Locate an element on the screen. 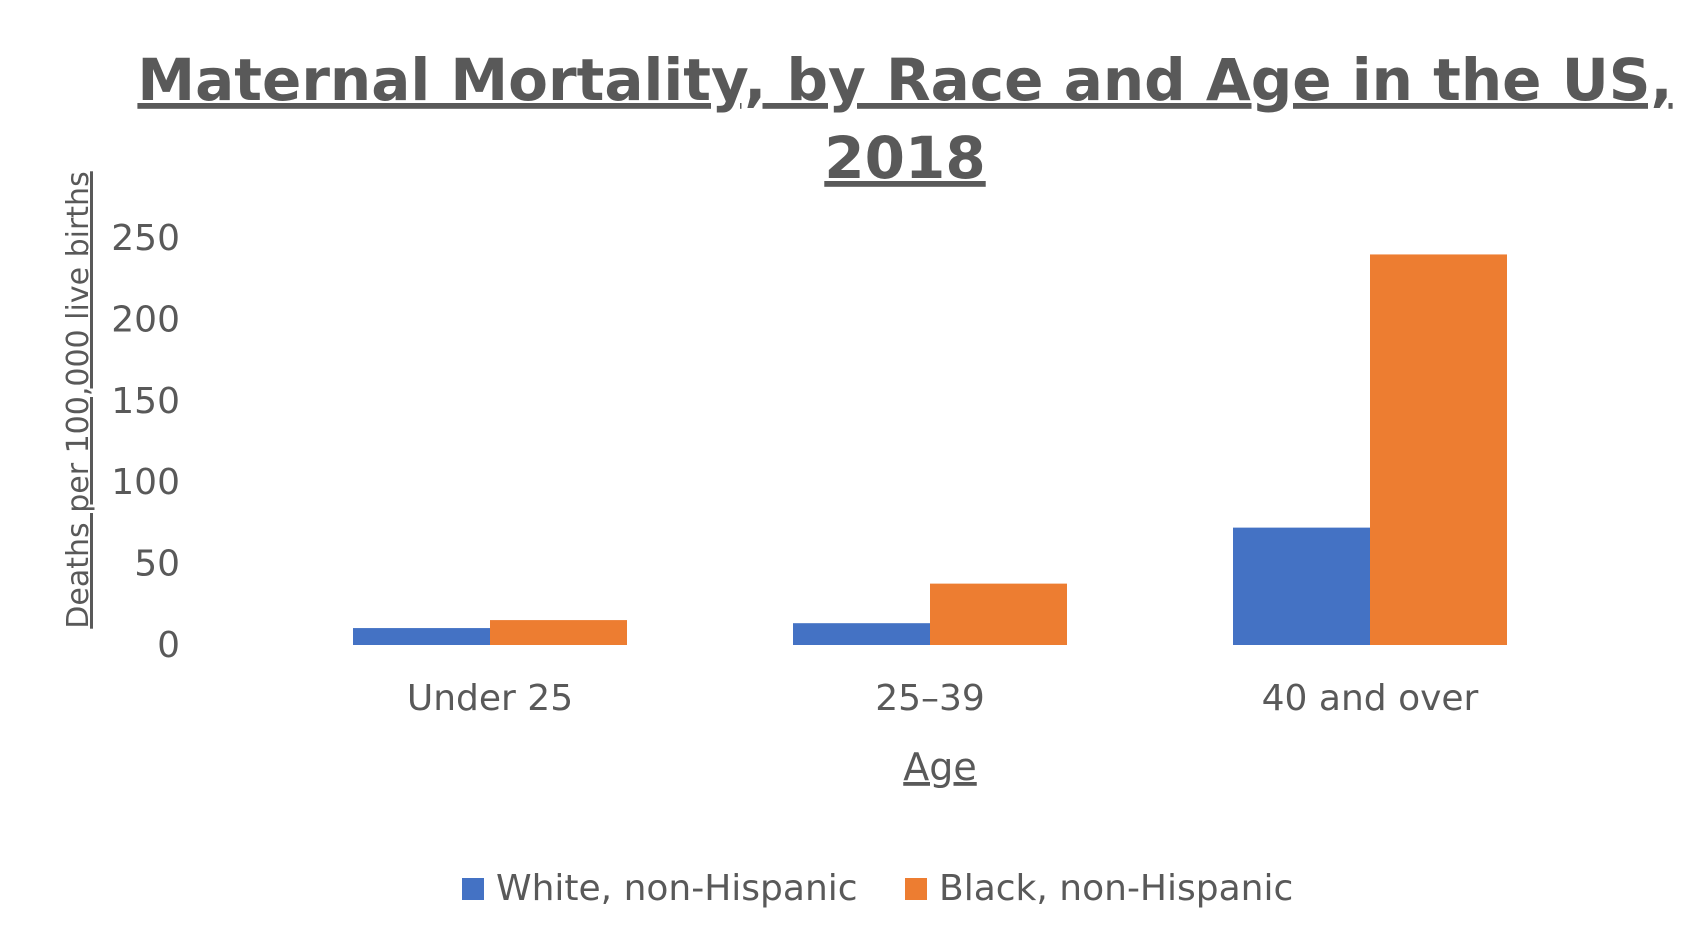 The image size is (1691, 951). x-tick-label: 25–39 is located at coordinates (930, 698).